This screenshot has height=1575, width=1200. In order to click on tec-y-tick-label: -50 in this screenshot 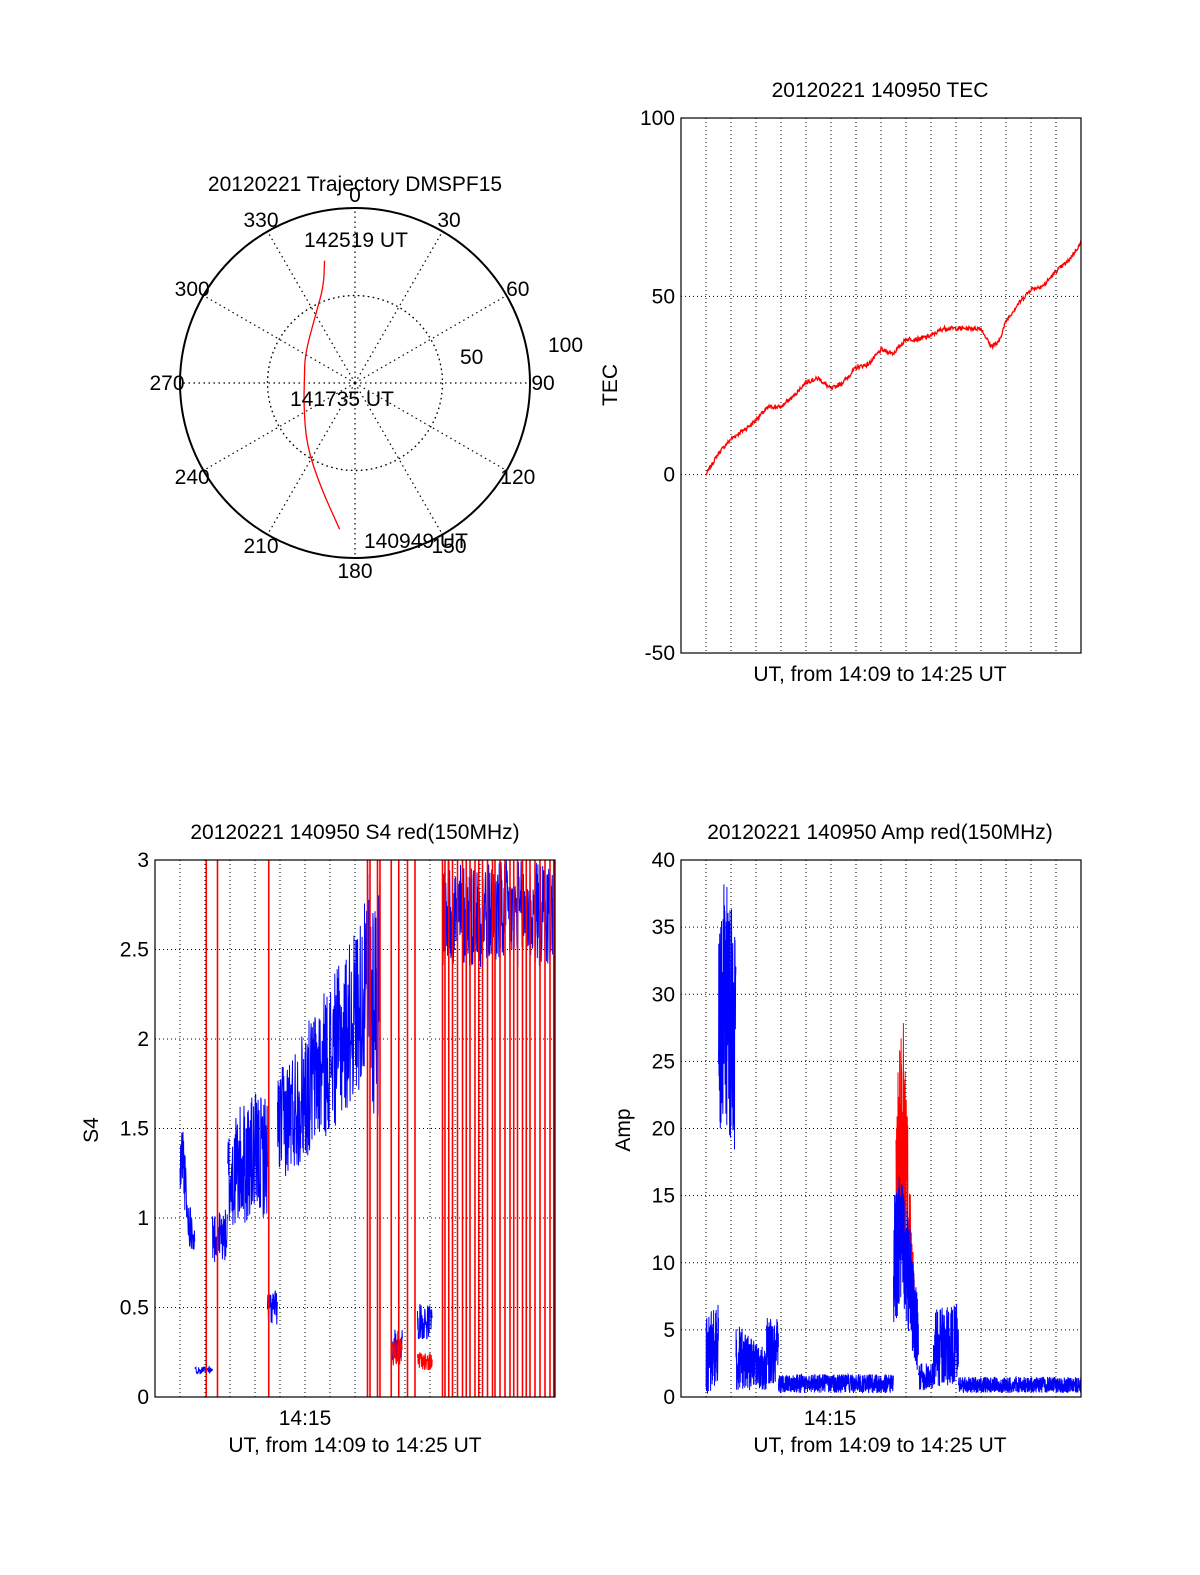, I will do `click(660, 653)`.